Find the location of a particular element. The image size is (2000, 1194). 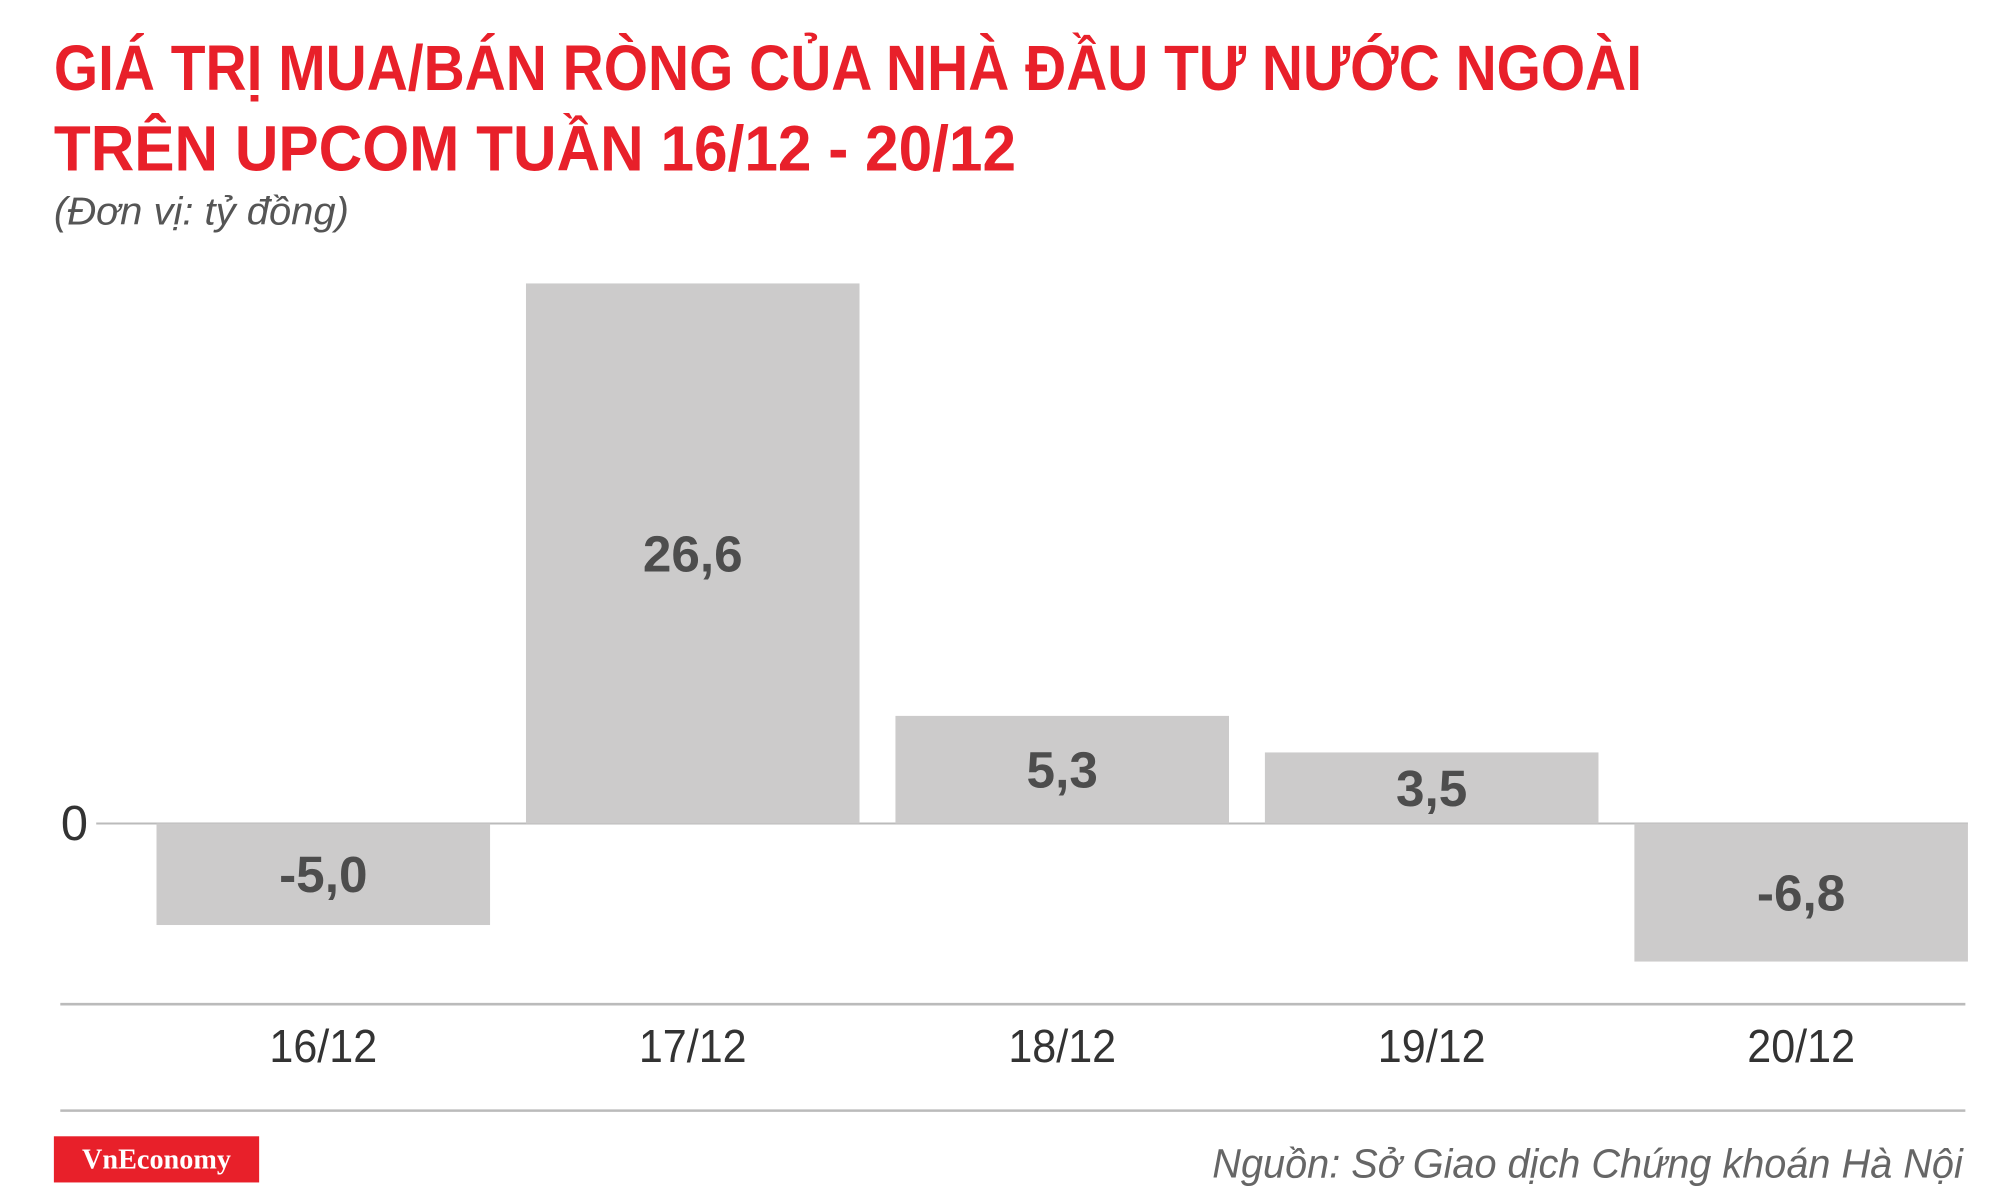

x-tick-label: 18/12 is located at coordinates (1062, 1046).